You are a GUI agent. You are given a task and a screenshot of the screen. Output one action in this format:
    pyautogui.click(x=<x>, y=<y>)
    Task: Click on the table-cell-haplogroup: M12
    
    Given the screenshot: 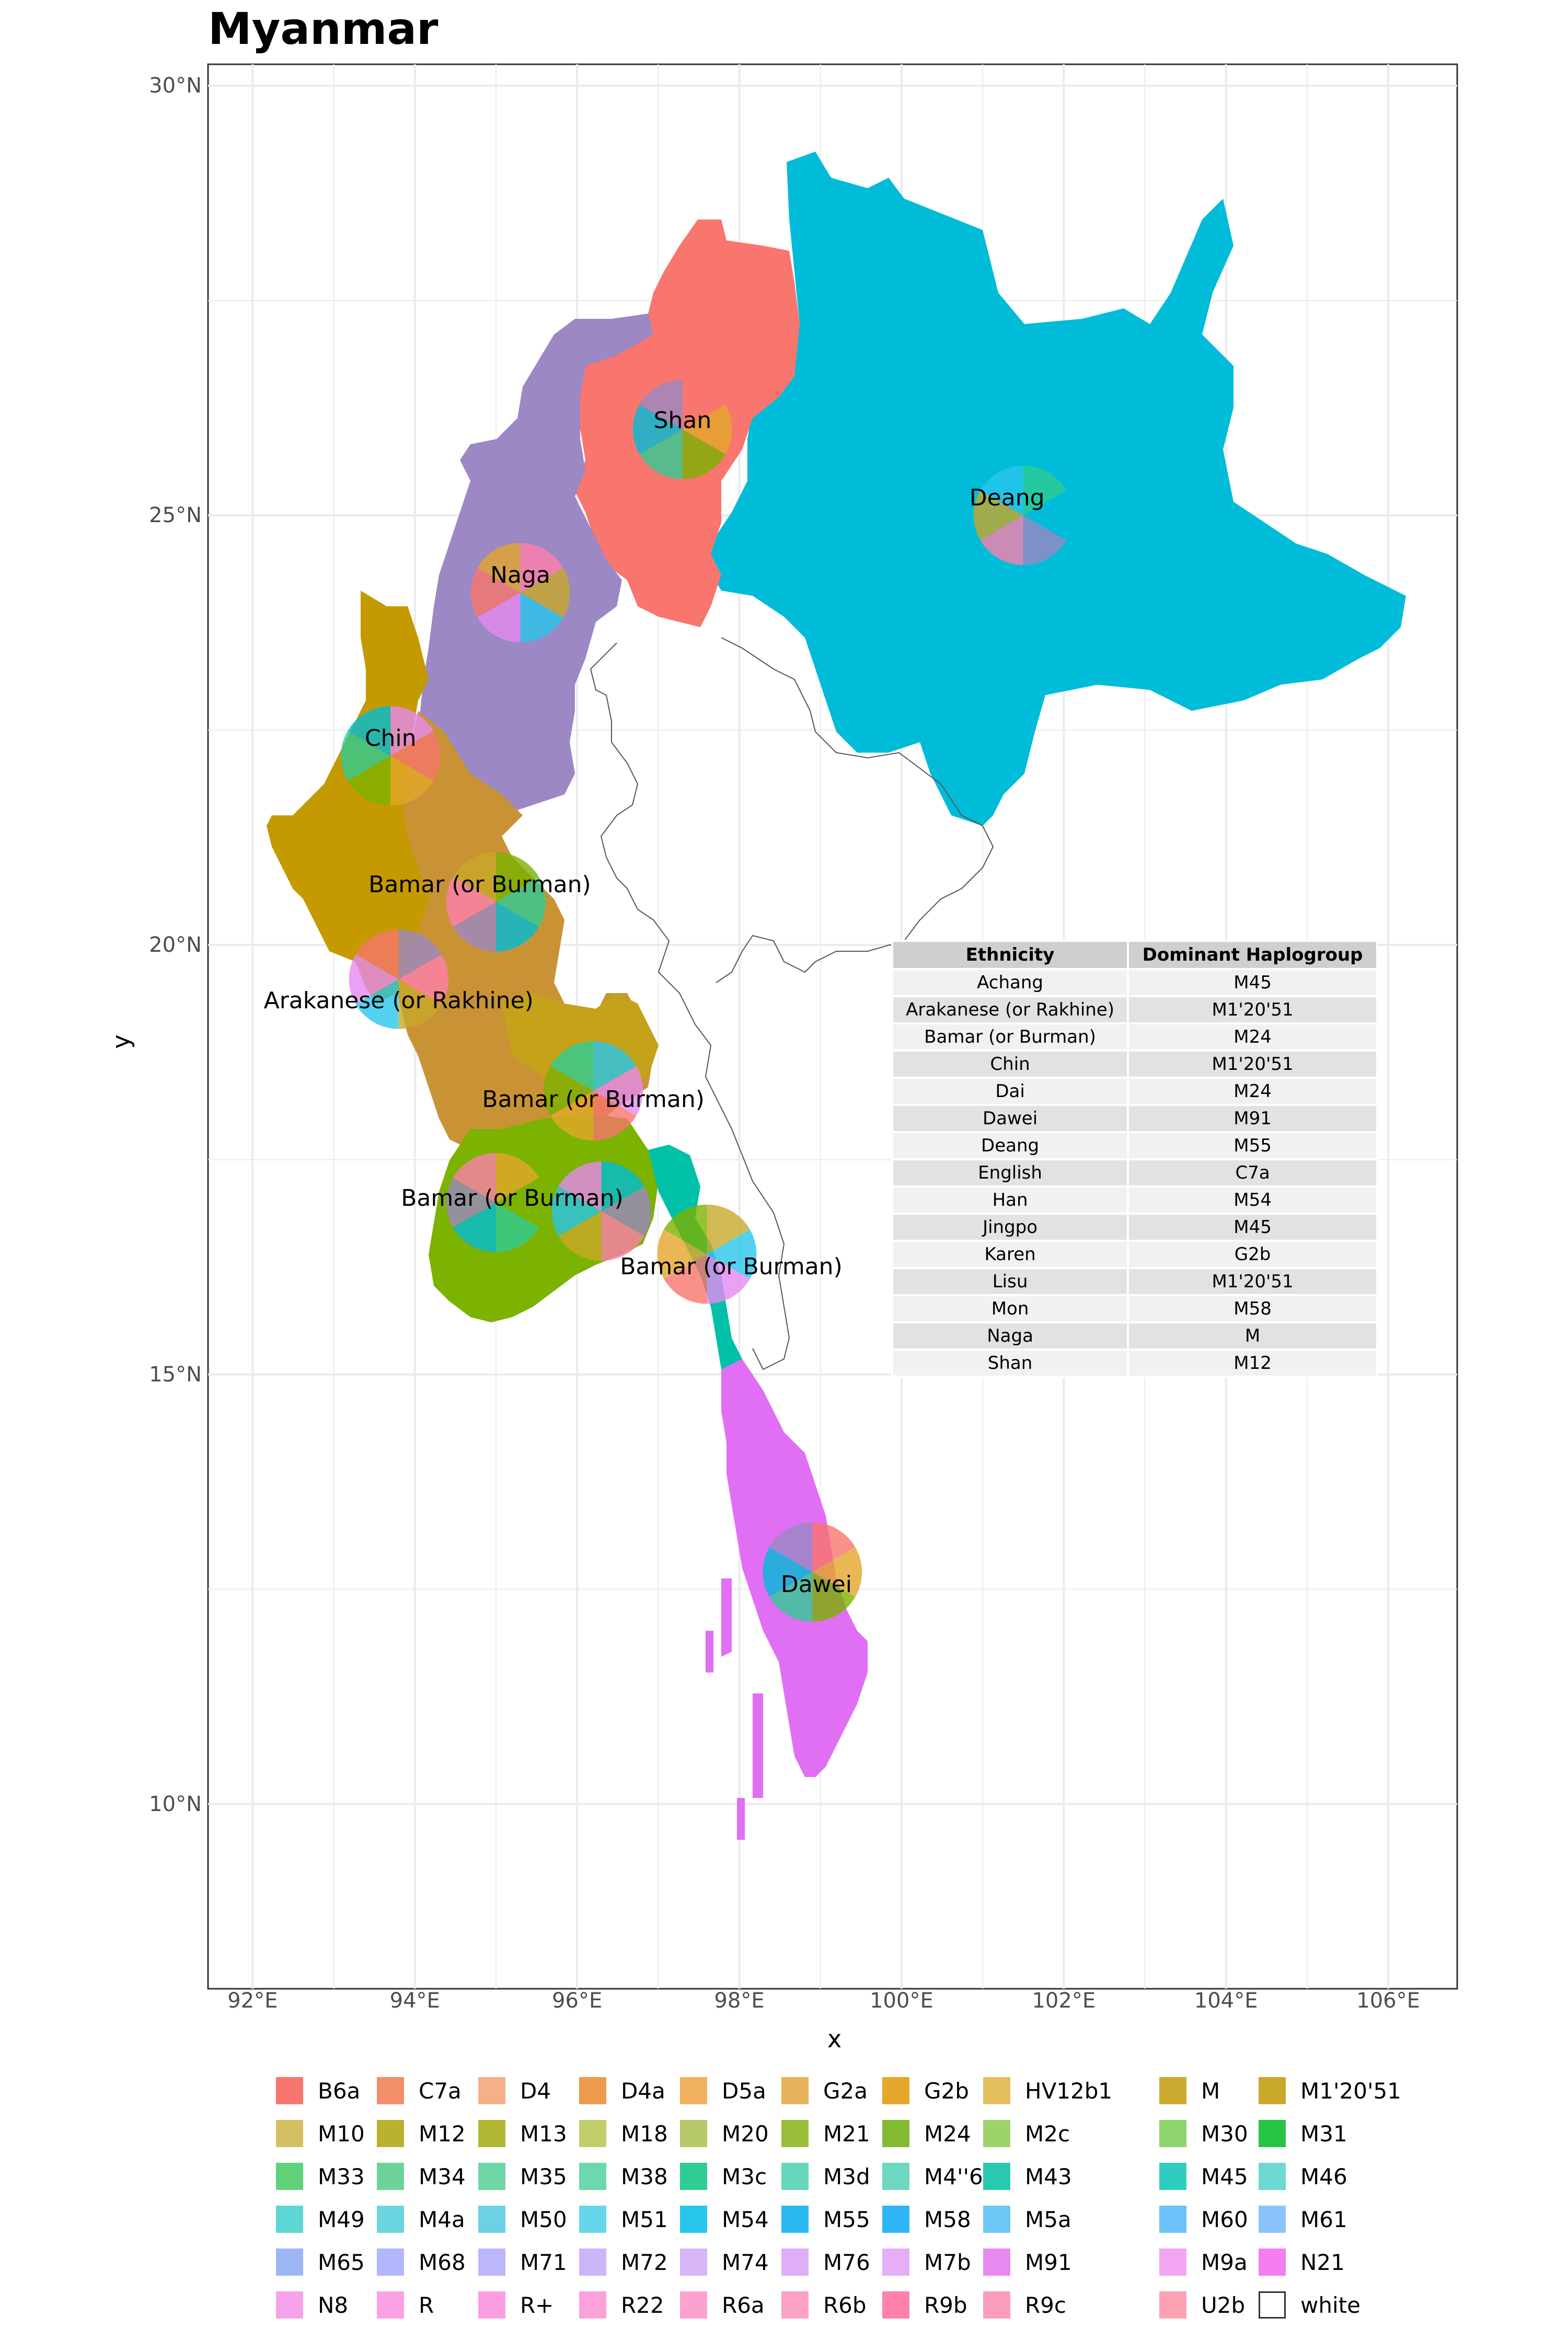 What is the action you would take?
    pyautogui.click(x=1252, y=1363)
    